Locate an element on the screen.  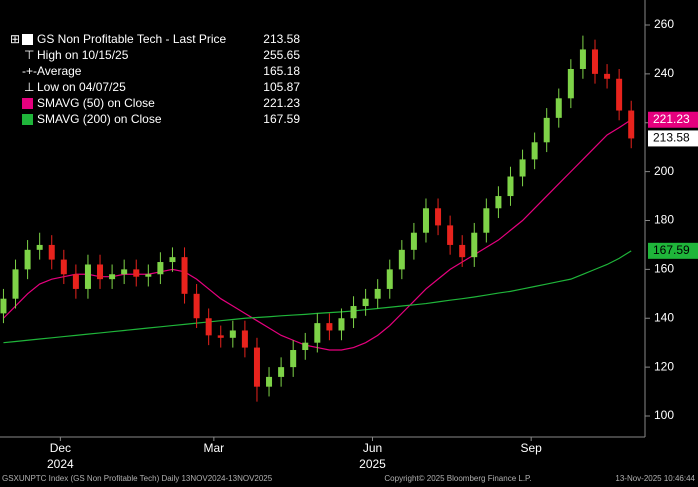
year-label: 2024 is located at coordinates (60, 464).